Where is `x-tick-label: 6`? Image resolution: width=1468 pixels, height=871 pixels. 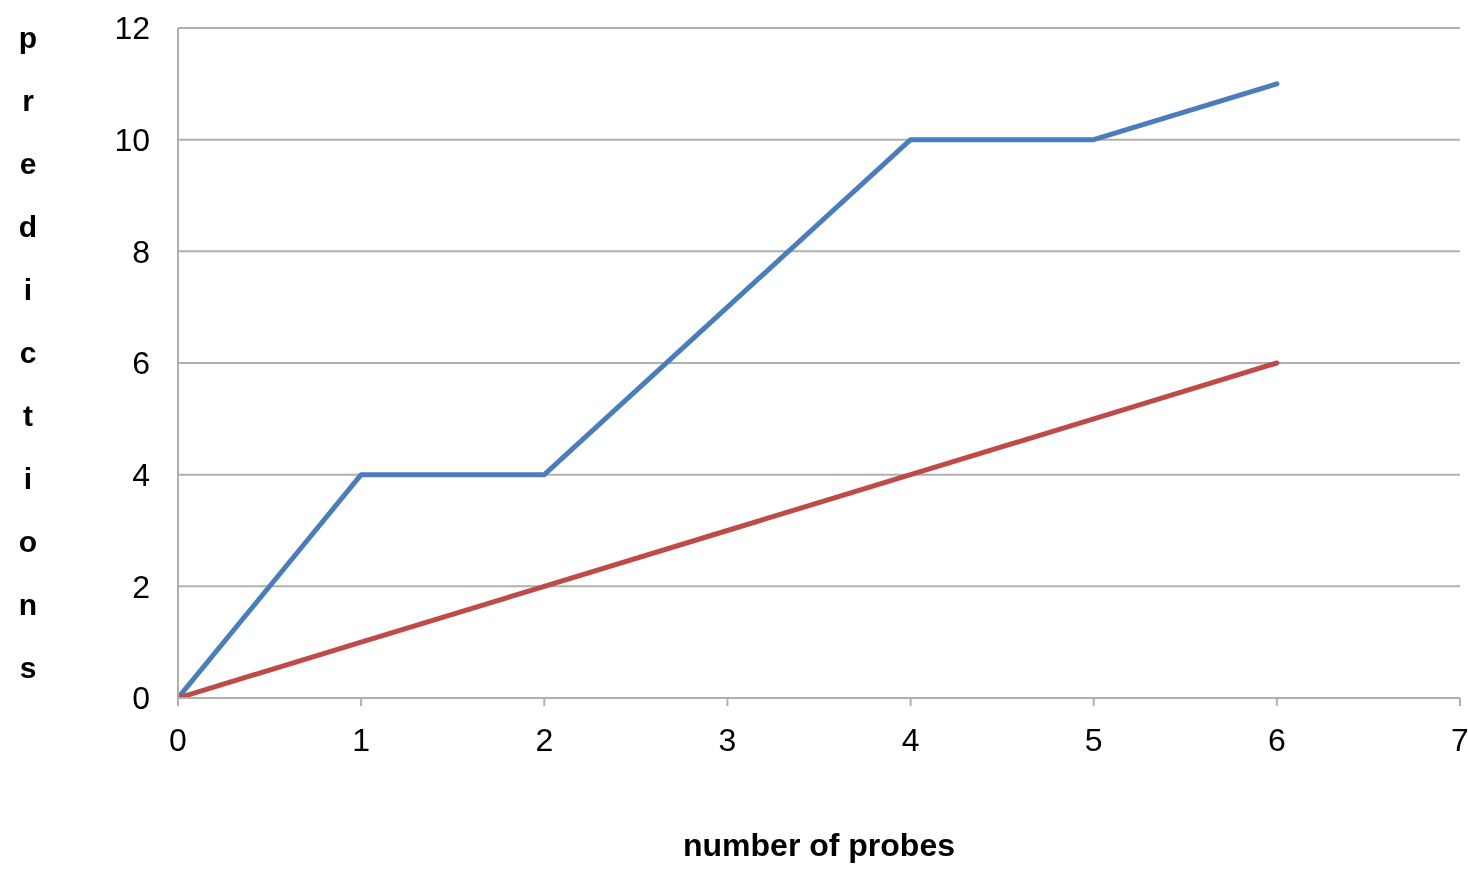
x-tick-label: 6 is located at coordinates (1276, 739).